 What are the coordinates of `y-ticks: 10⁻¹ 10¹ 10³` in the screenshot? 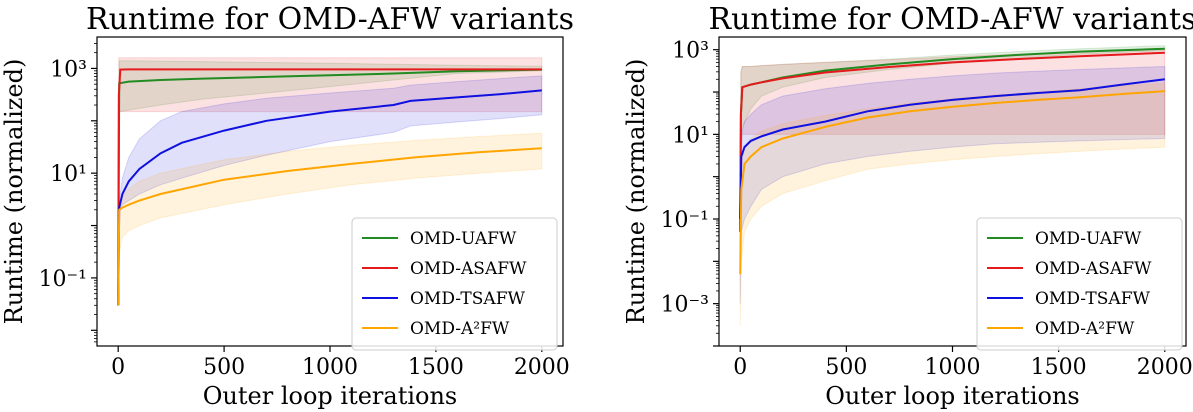 It's located at (68, 193).